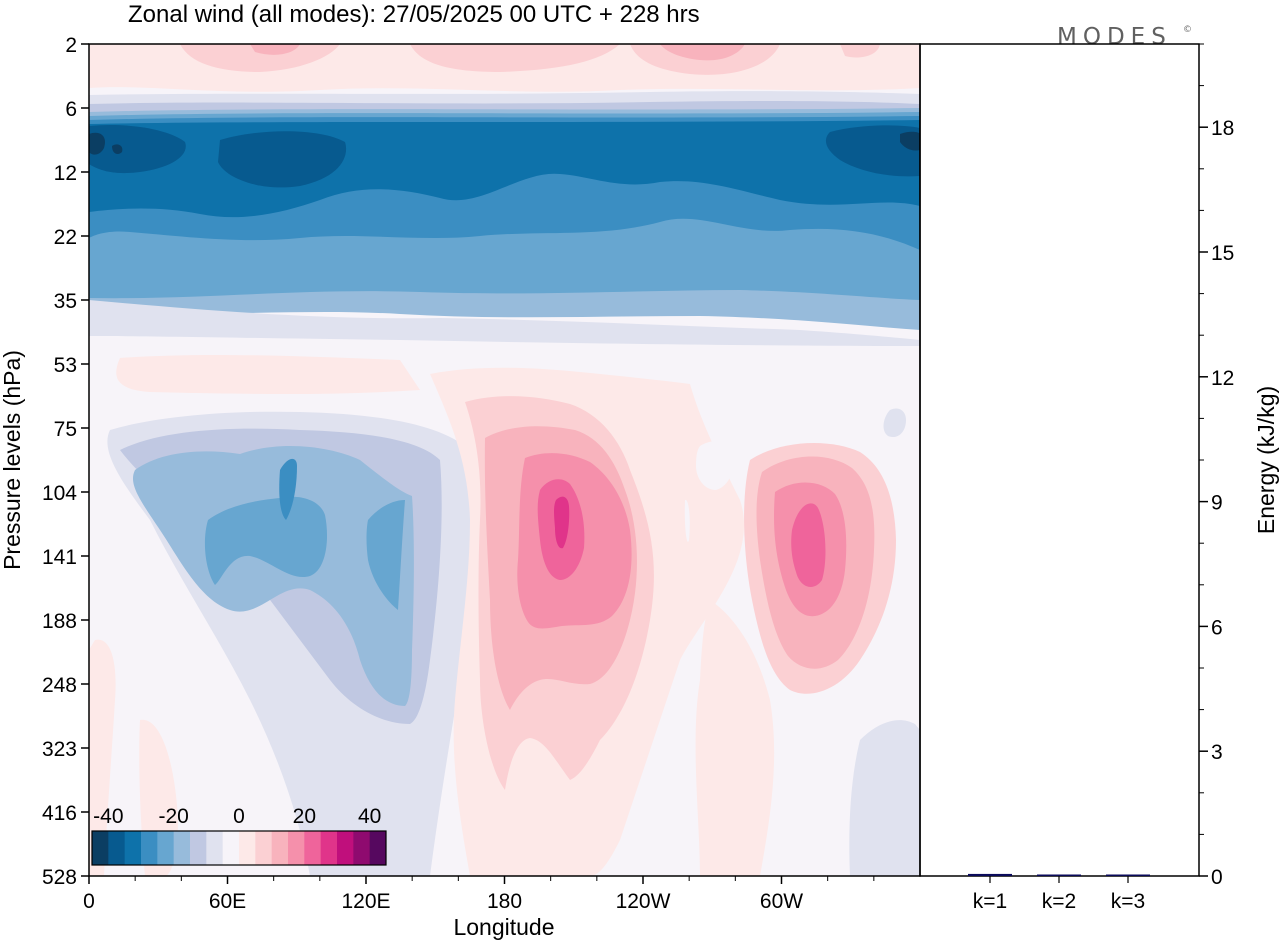  Describe the element at coordinates (239, 816) in the screenshot. I see `colorbar-tick-label: 0` at that location.